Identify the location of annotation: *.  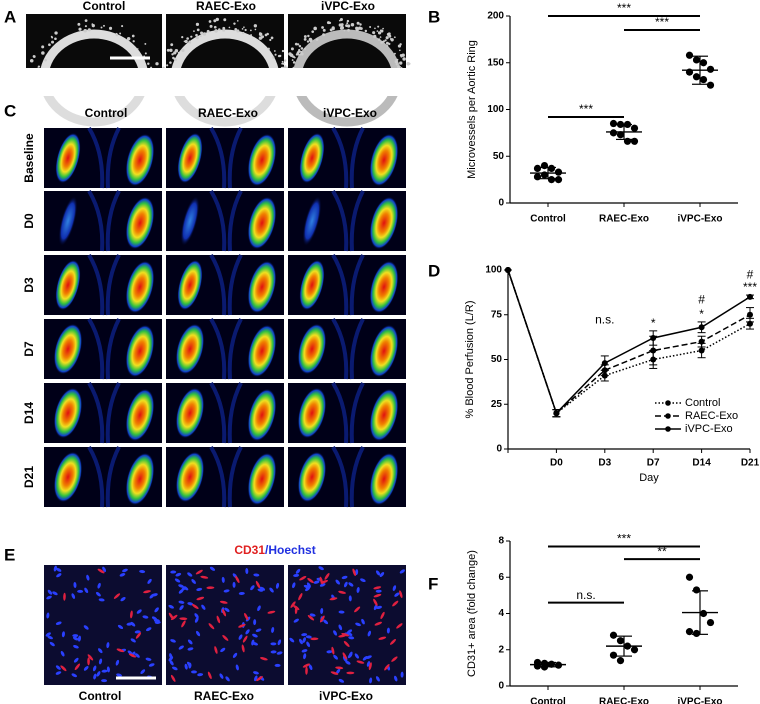
(701, 314).